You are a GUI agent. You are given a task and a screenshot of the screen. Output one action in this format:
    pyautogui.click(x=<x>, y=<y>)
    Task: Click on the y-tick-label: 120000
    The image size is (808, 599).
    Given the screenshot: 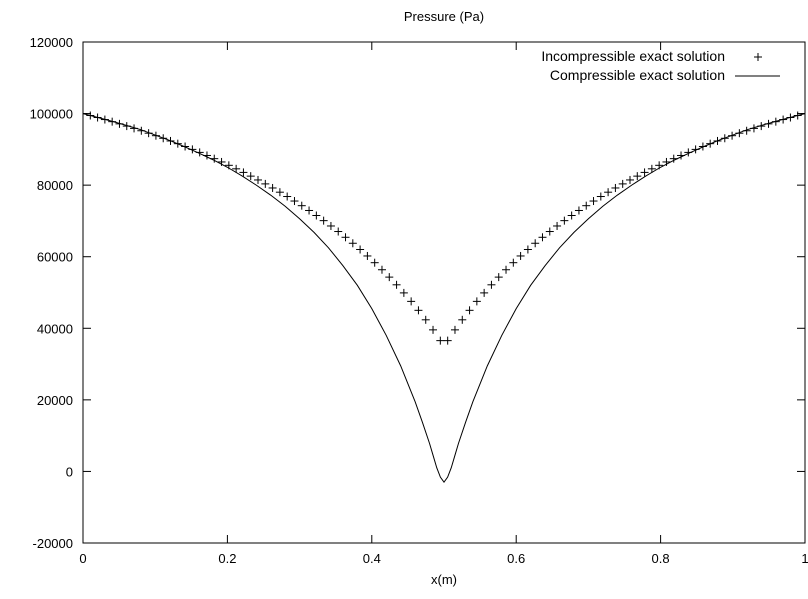 What is the action you would take?
    pyautogui.click(x=51, y=42)
    